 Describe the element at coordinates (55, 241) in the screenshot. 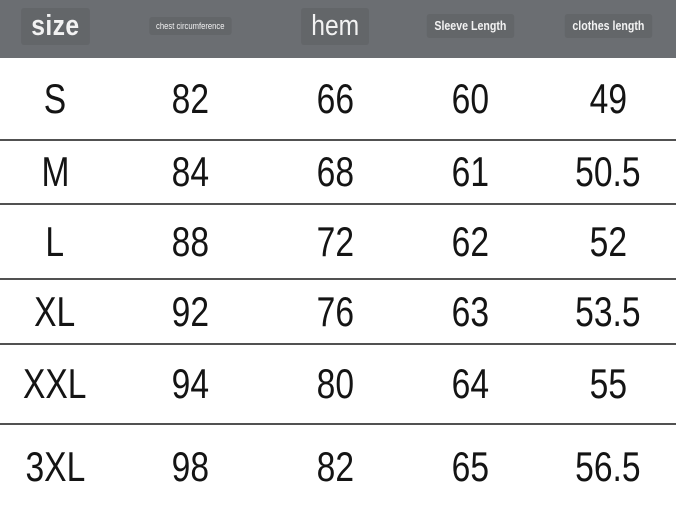

I see `size-label: L` at that location.